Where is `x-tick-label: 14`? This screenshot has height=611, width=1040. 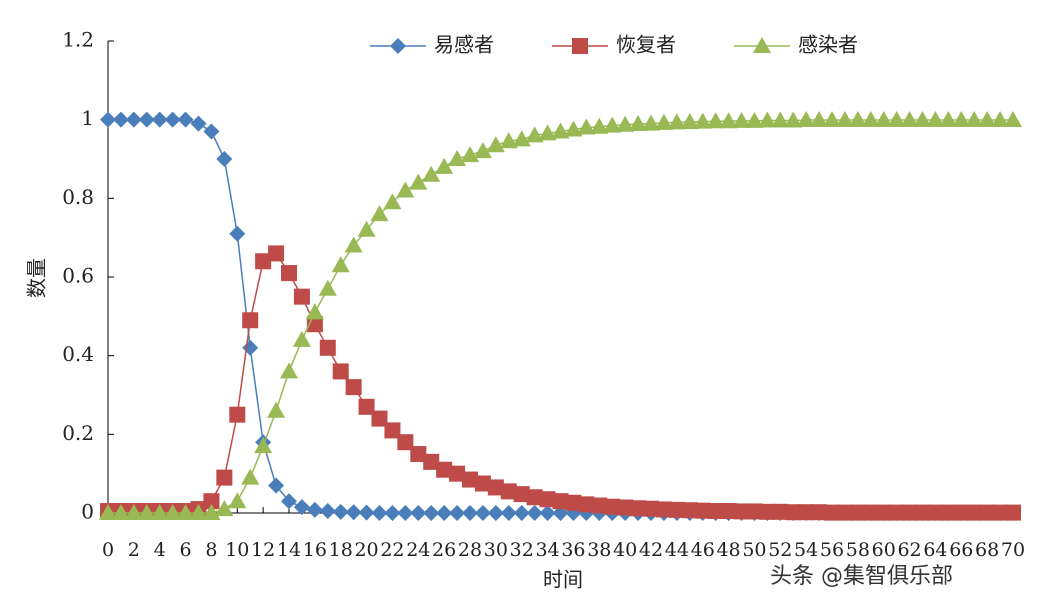 x-tick-label: 14 is located at coordinates (289, 550).